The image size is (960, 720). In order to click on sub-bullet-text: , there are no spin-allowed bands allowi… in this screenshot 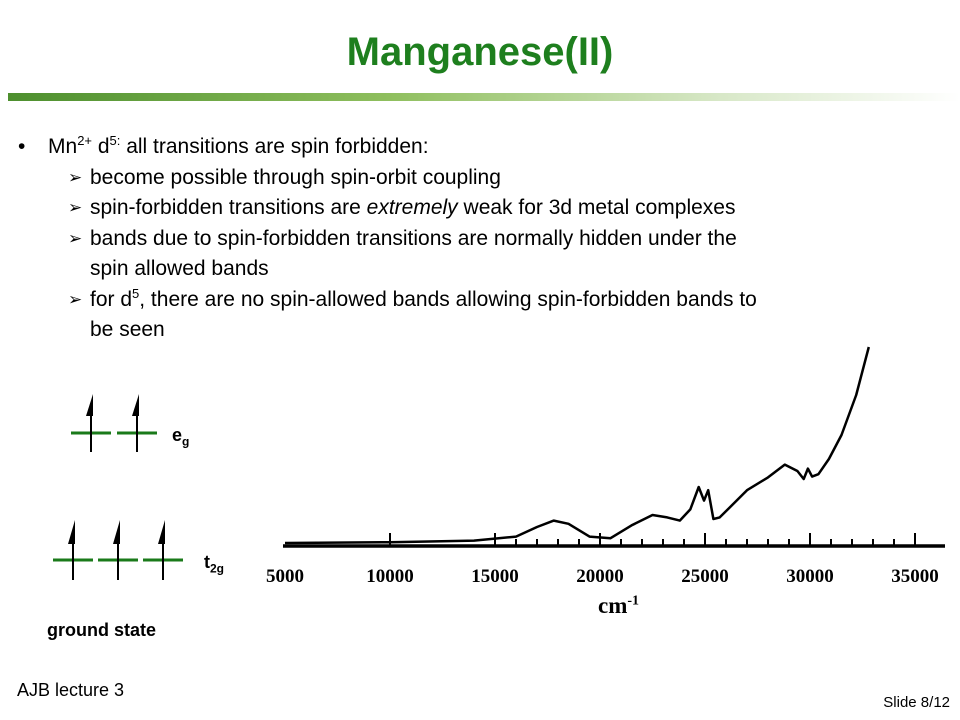, I will do `click(448, 299)`.